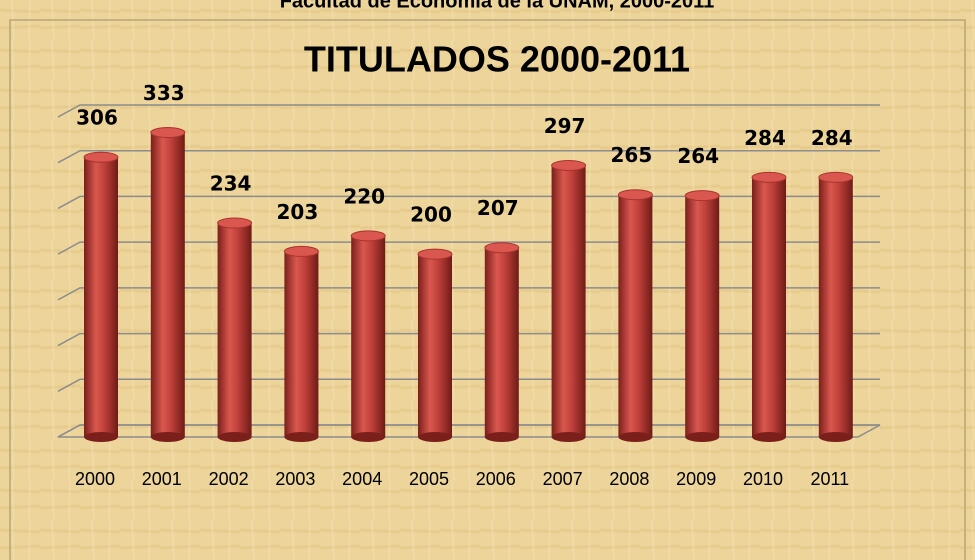  Describe the element at coordinates (162, 479) in the screenshot. I see `x-tick-label: 2001` at that location.